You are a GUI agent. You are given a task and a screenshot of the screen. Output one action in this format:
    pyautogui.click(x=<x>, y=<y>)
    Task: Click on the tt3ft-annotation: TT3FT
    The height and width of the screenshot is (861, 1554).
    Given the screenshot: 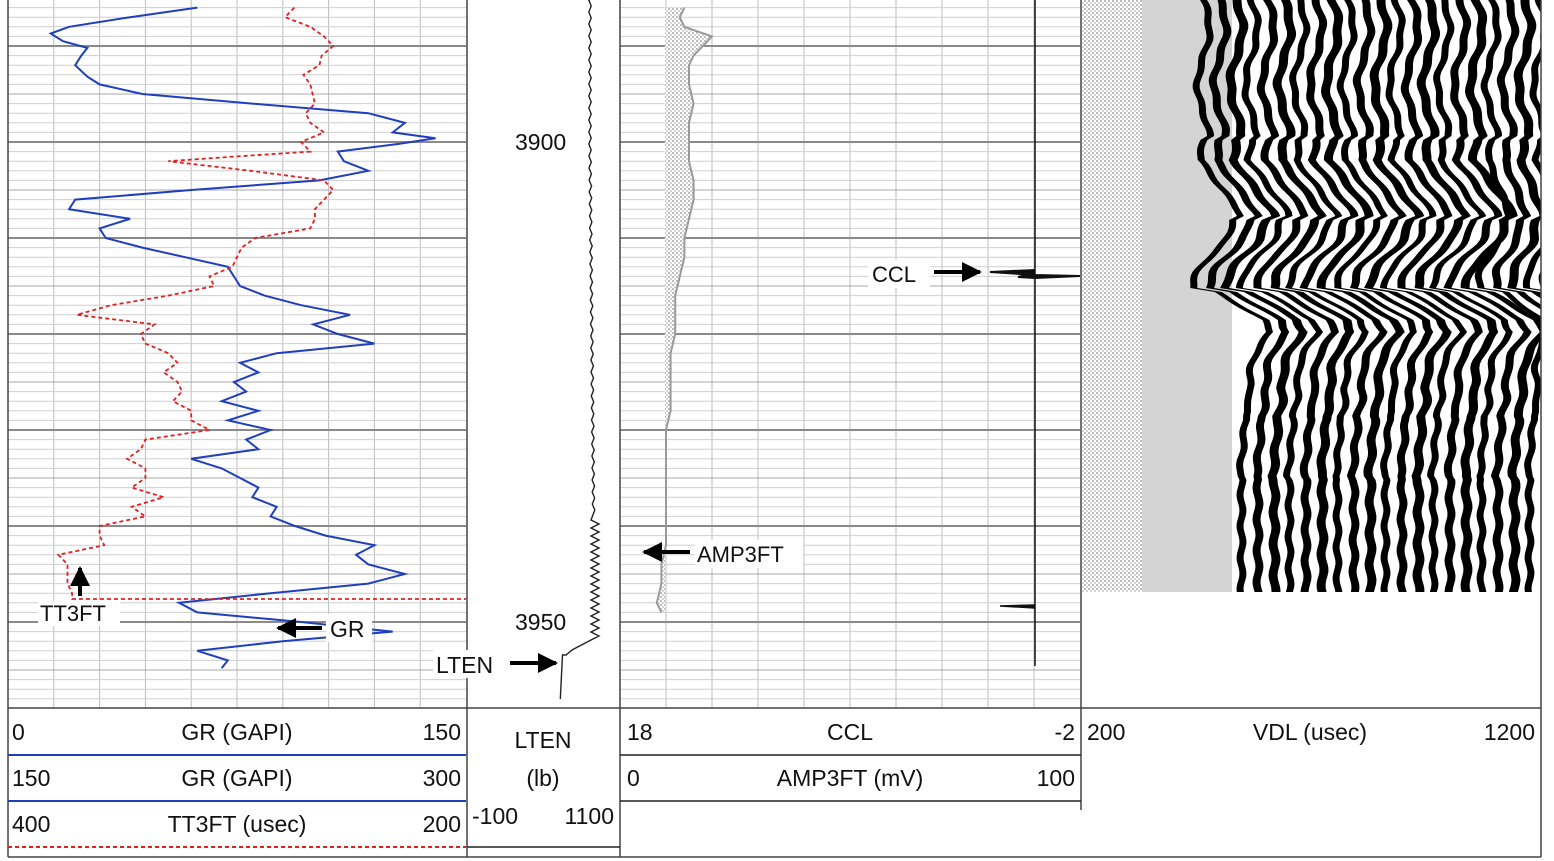 What is the action you would take?
    pyautogui.click(x=73, y=613)
    